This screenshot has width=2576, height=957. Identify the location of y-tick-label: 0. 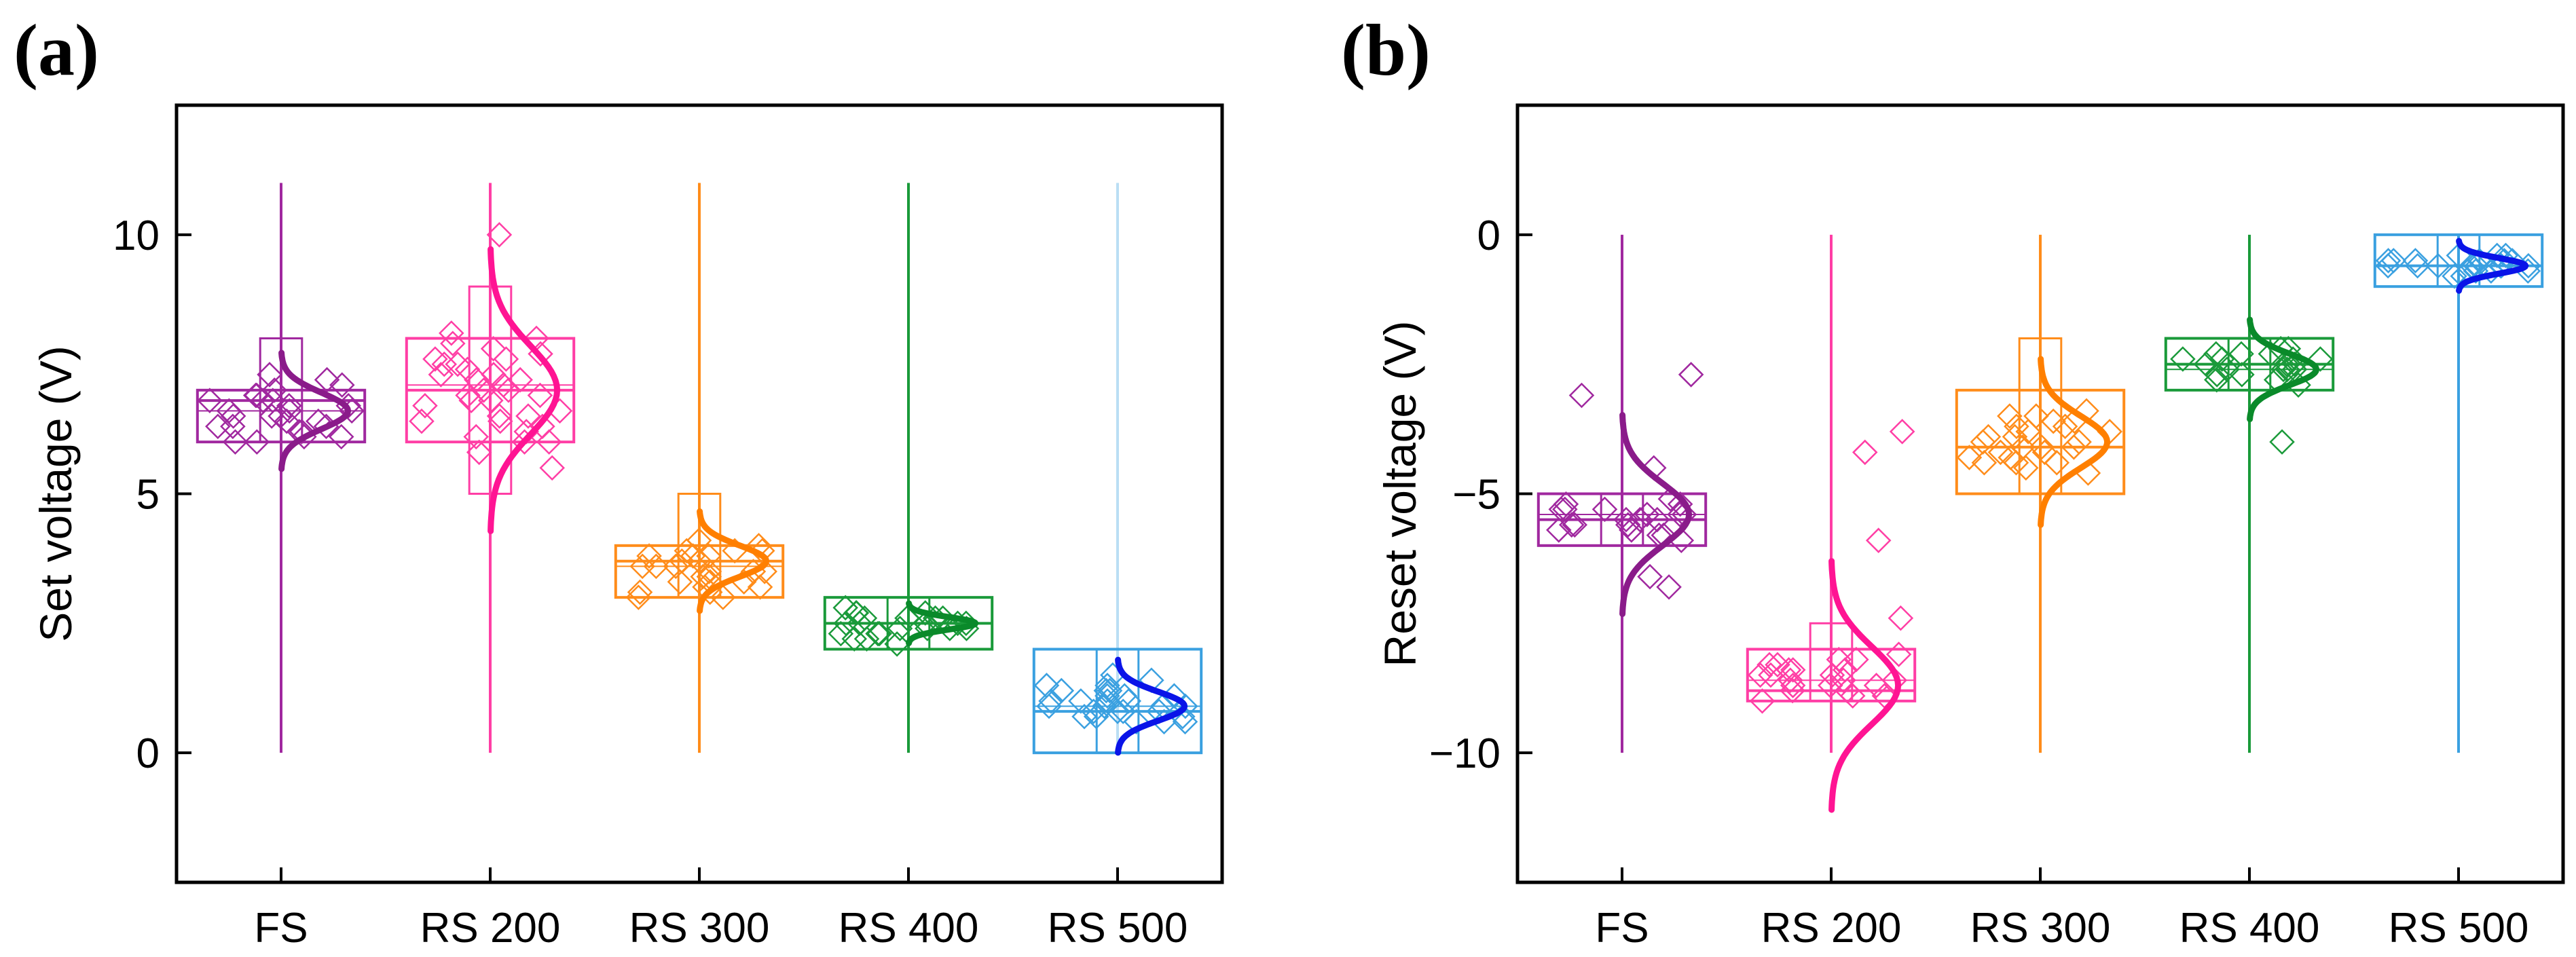
(148, 754).